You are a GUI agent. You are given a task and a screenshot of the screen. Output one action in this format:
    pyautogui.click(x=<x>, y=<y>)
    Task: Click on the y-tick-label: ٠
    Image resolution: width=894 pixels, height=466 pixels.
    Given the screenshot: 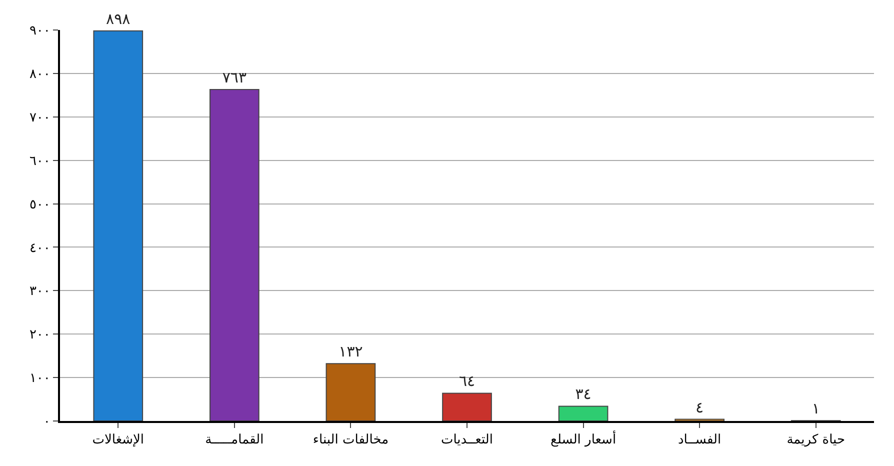 What is the action you would take?
    pyautogui.click(x=46, y=422)
    